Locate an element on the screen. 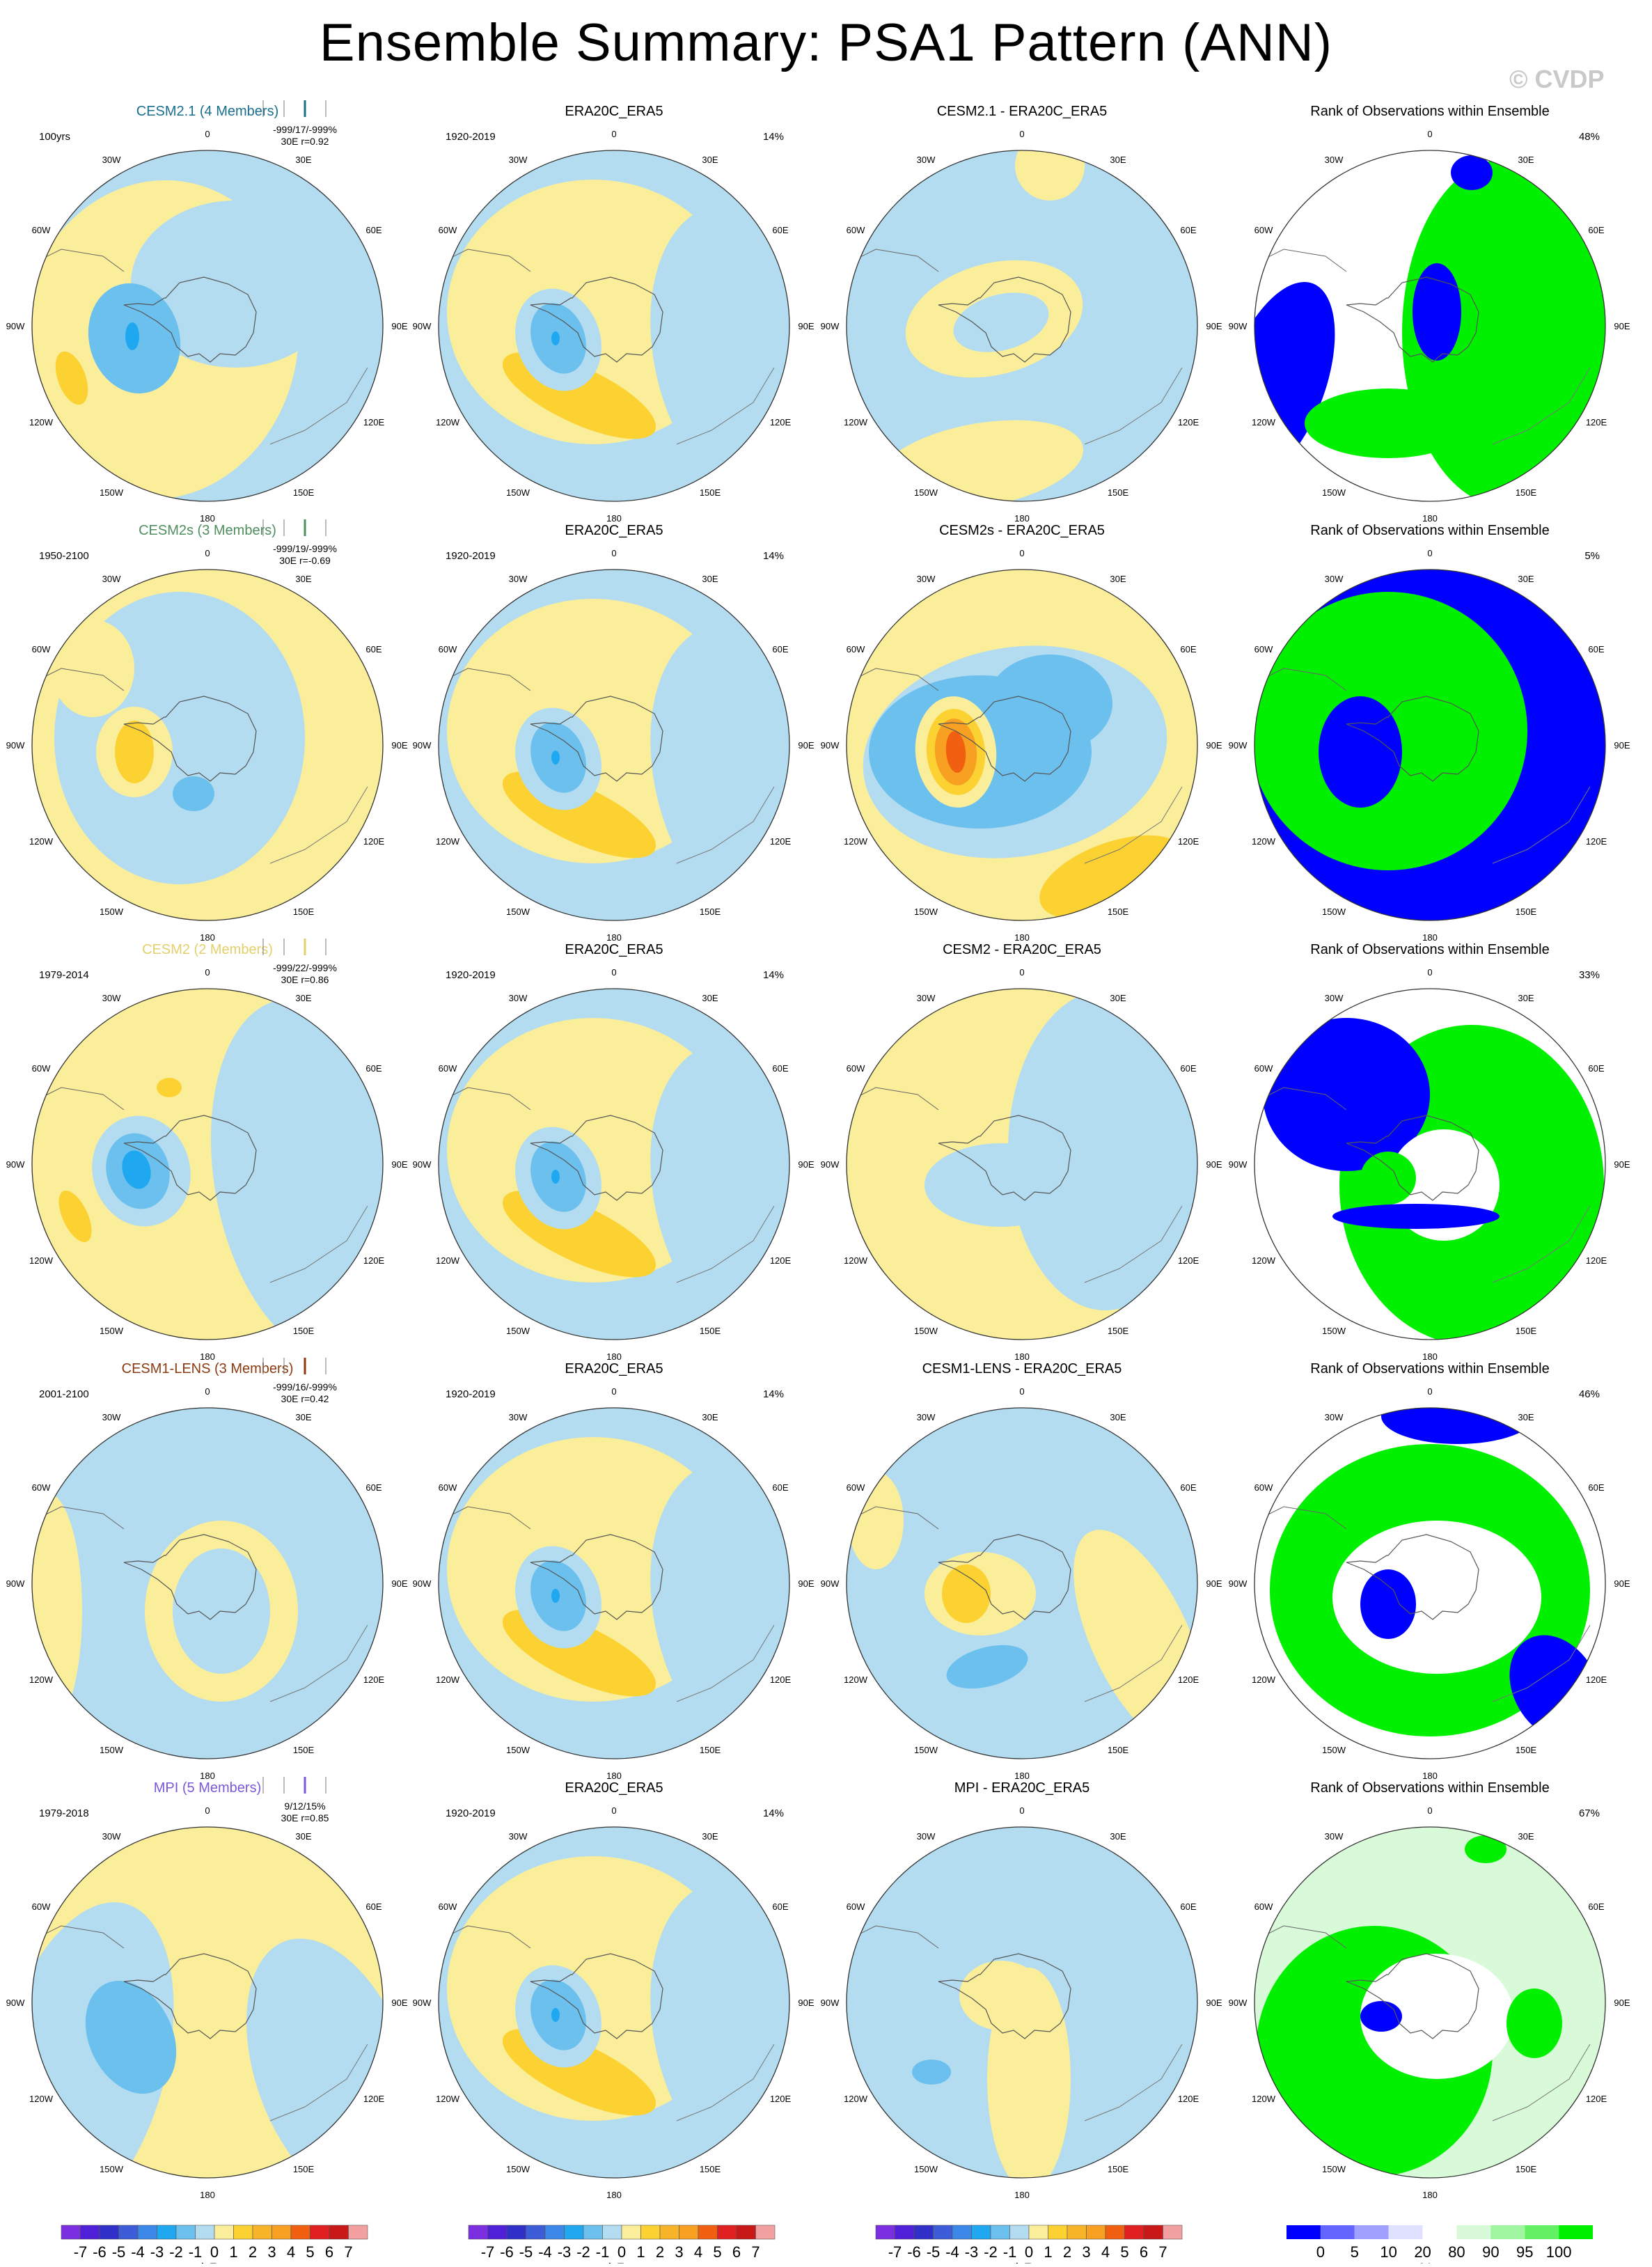  percent-variance-label: 33% is located at coordinates (1590, 975).